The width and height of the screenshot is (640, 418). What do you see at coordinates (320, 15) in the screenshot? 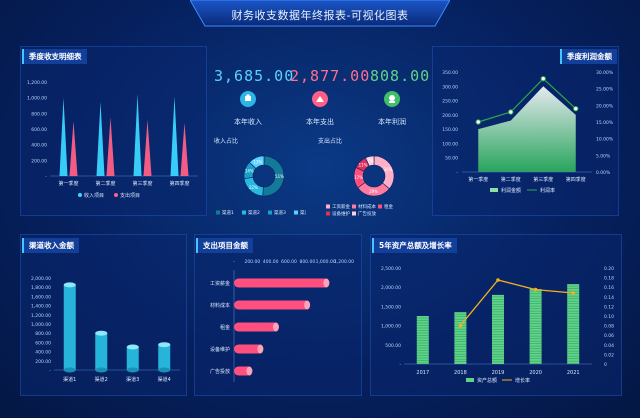
I see `page-title: 财务收支数据年终报表-可视化图表` at bounding box center [320, 15].